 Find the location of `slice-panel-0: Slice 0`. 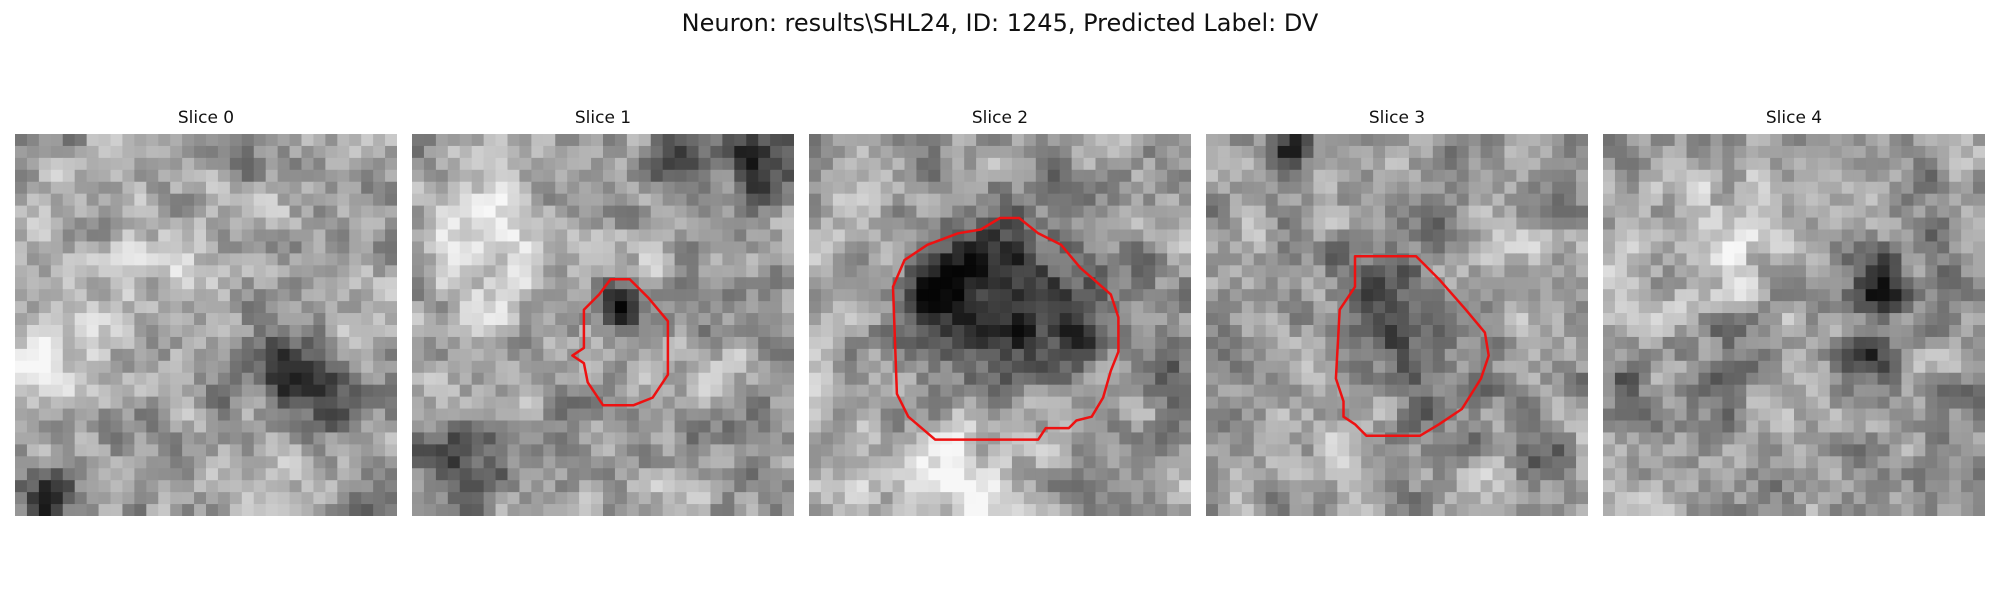

slice-panel-0: Slice 0 is located at coordinates (206, 314).